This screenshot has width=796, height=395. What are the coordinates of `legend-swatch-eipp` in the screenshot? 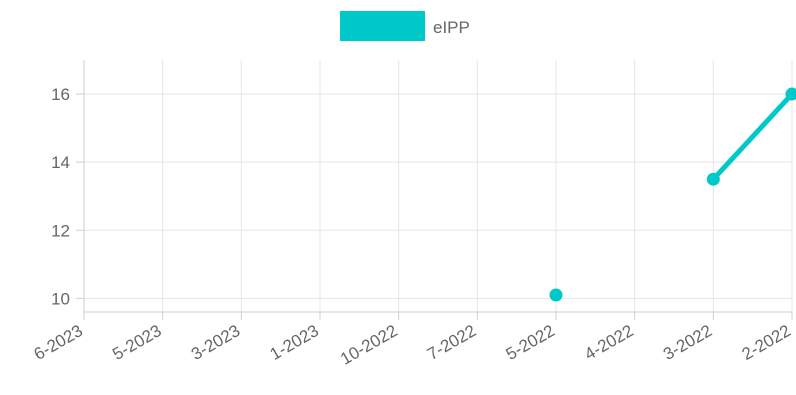 It's located at (382, 26).